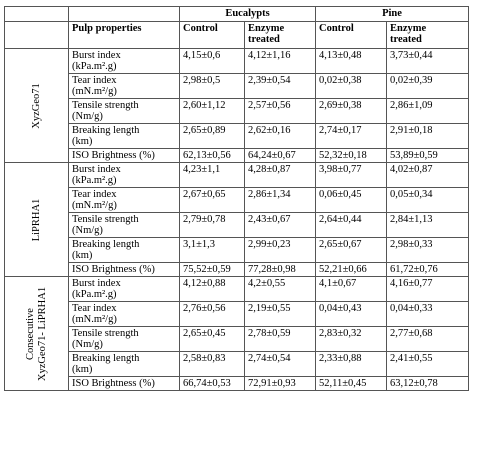 This screenshot has height=449, width=479. Describe the element at coordinates (351, 35) in the screenshot. I see `header-pine-control: Control` at that location.